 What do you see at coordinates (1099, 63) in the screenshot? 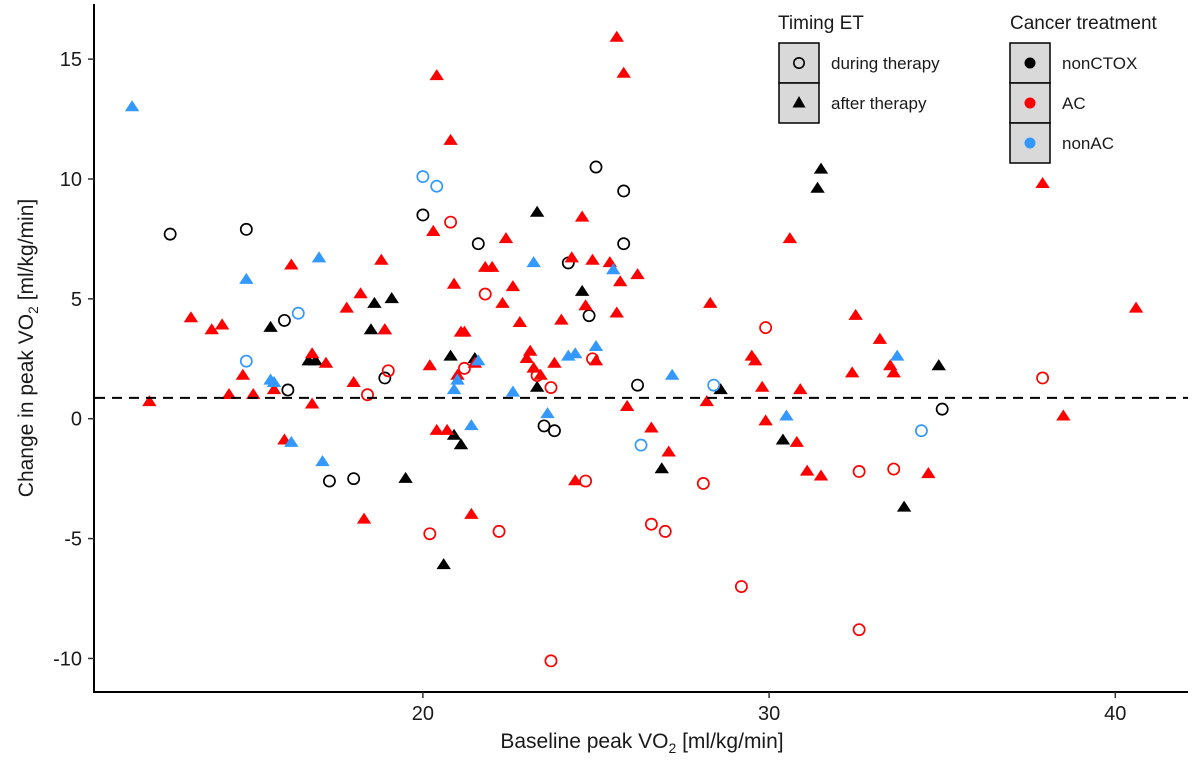
I see `legend-label-nonctox: nonCTOX` at bounding box center [1099, 63].